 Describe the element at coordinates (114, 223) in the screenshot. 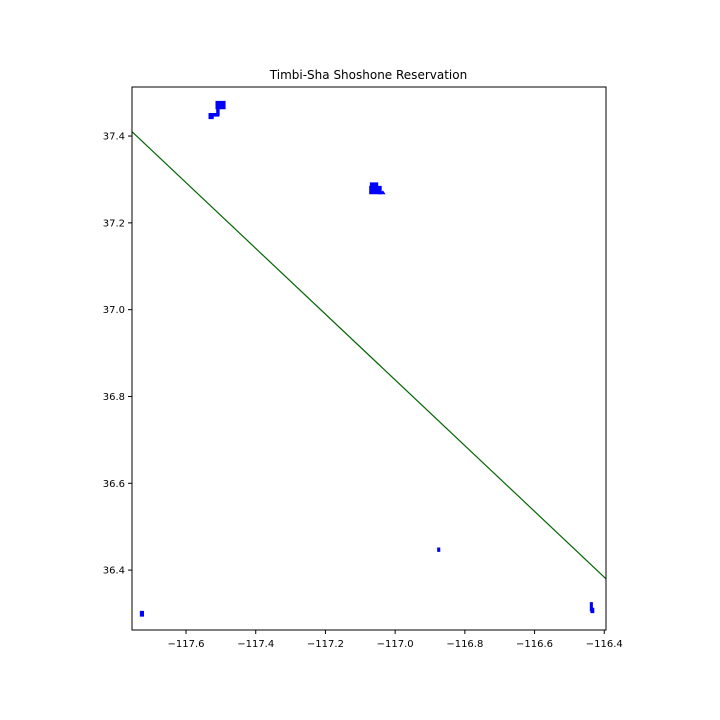

I see `y-tick-label: 37.2` at that location.